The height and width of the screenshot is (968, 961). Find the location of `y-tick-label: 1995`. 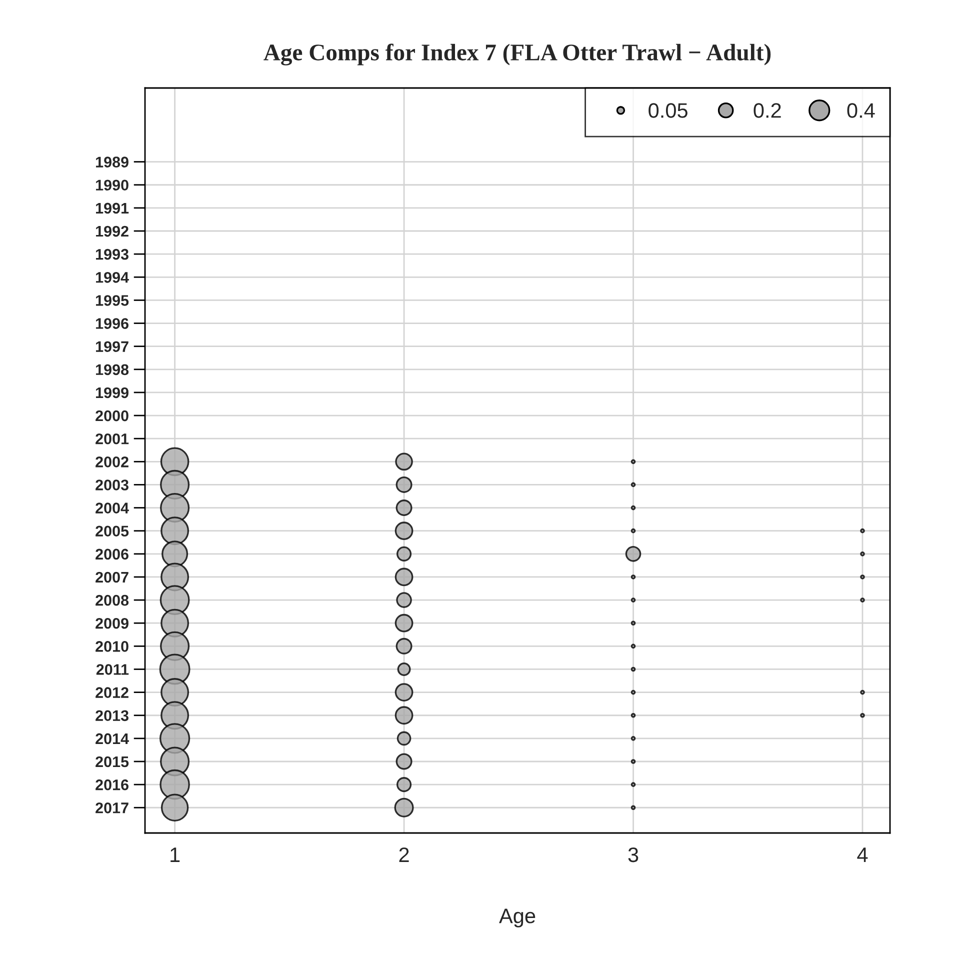

y-tick-label: 1995 is located at coordinates (112, 300).